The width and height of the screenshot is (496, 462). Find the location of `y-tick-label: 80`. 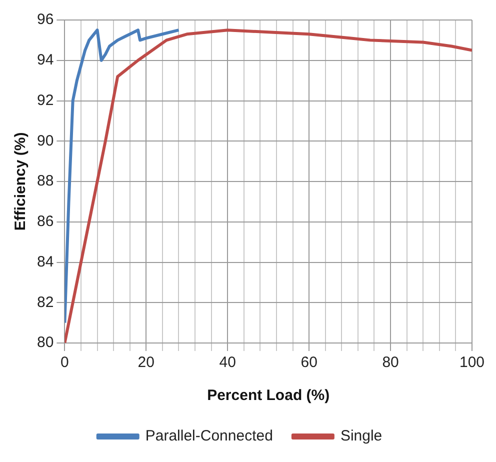

y-tick-label: 80 is located at coordinates (45, 343).